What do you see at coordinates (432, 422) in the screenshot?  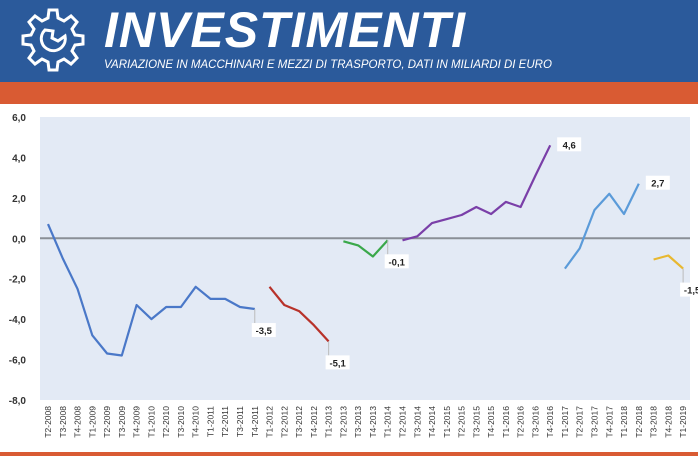 I see `x-tick-label: T4-2014` at bounding box center [432, 422].